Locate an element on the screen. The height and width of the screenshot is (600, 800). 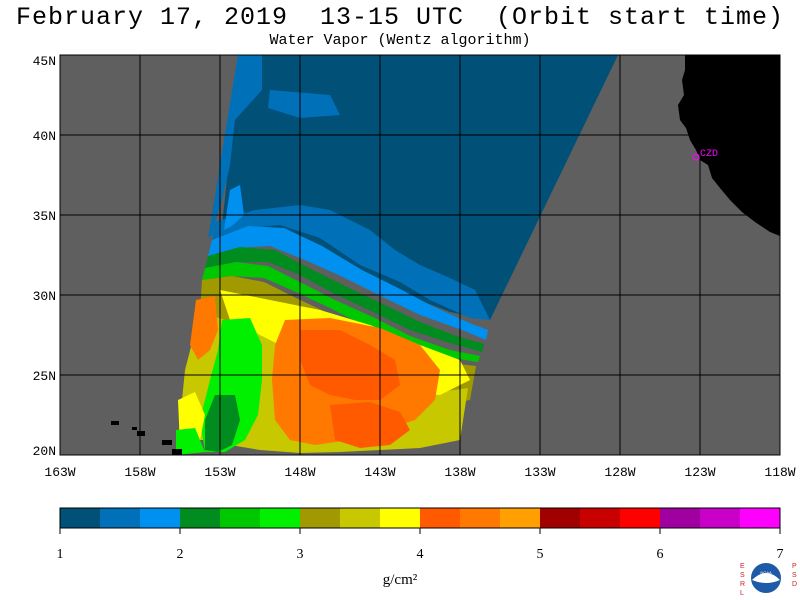
colorbar-ticks: 1 2 3 4 5 6 7 is located at coordinates (420, 545).